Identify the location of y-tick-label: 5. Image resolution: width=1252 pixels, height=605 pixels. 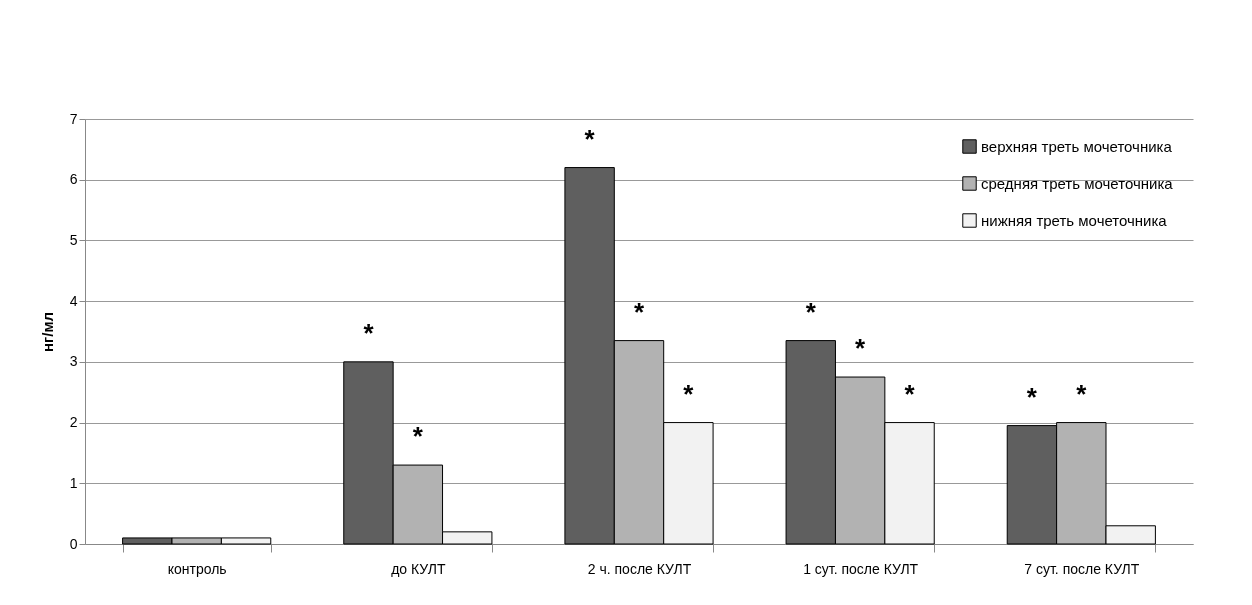
(73, 239).